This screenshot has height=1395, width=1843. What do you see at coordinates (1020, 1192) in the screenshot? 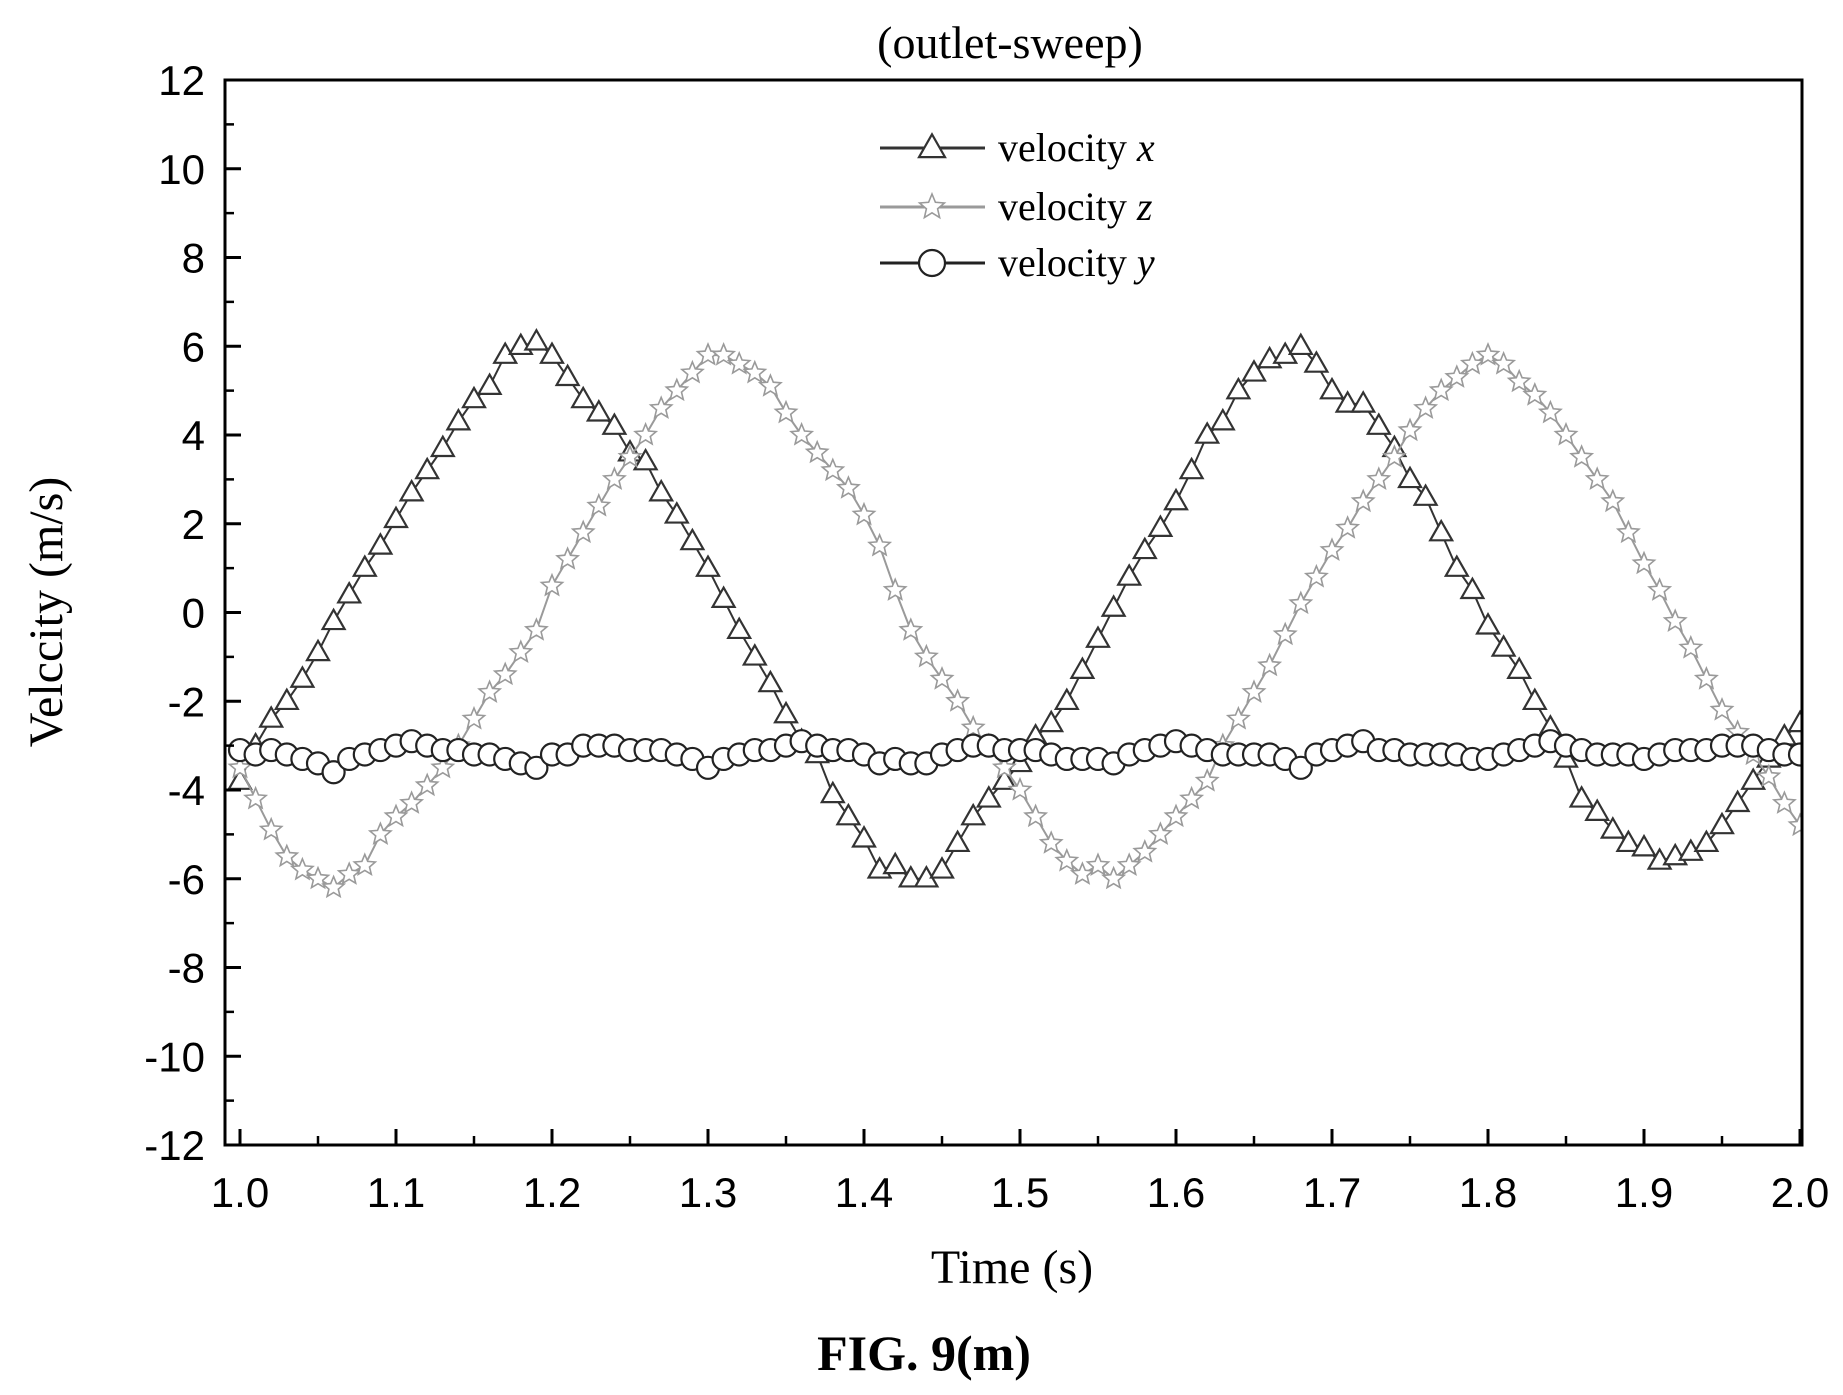
I see `x-tick-label: 1.5` at bounding box center [1020, 1192].